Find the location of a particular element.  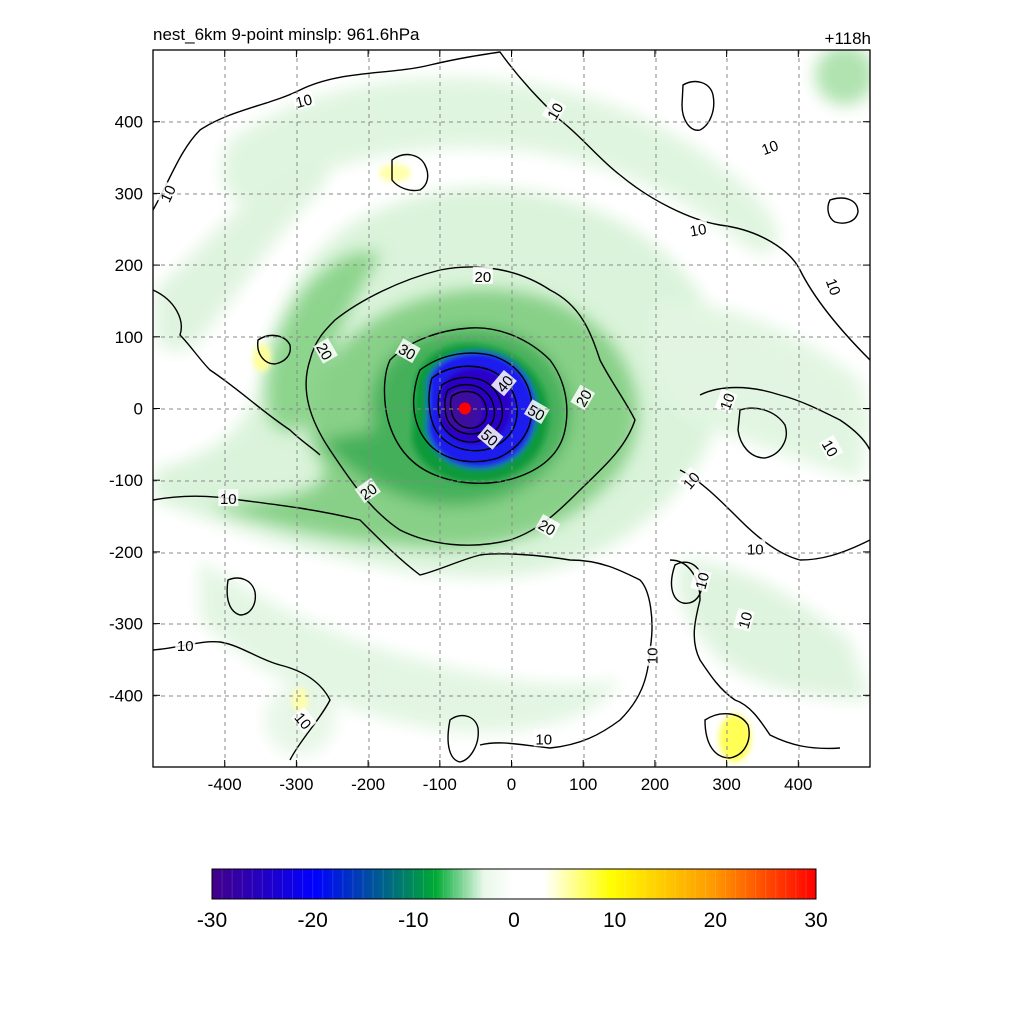

contour-label-text: 50 is located at coordinates (535, 413).